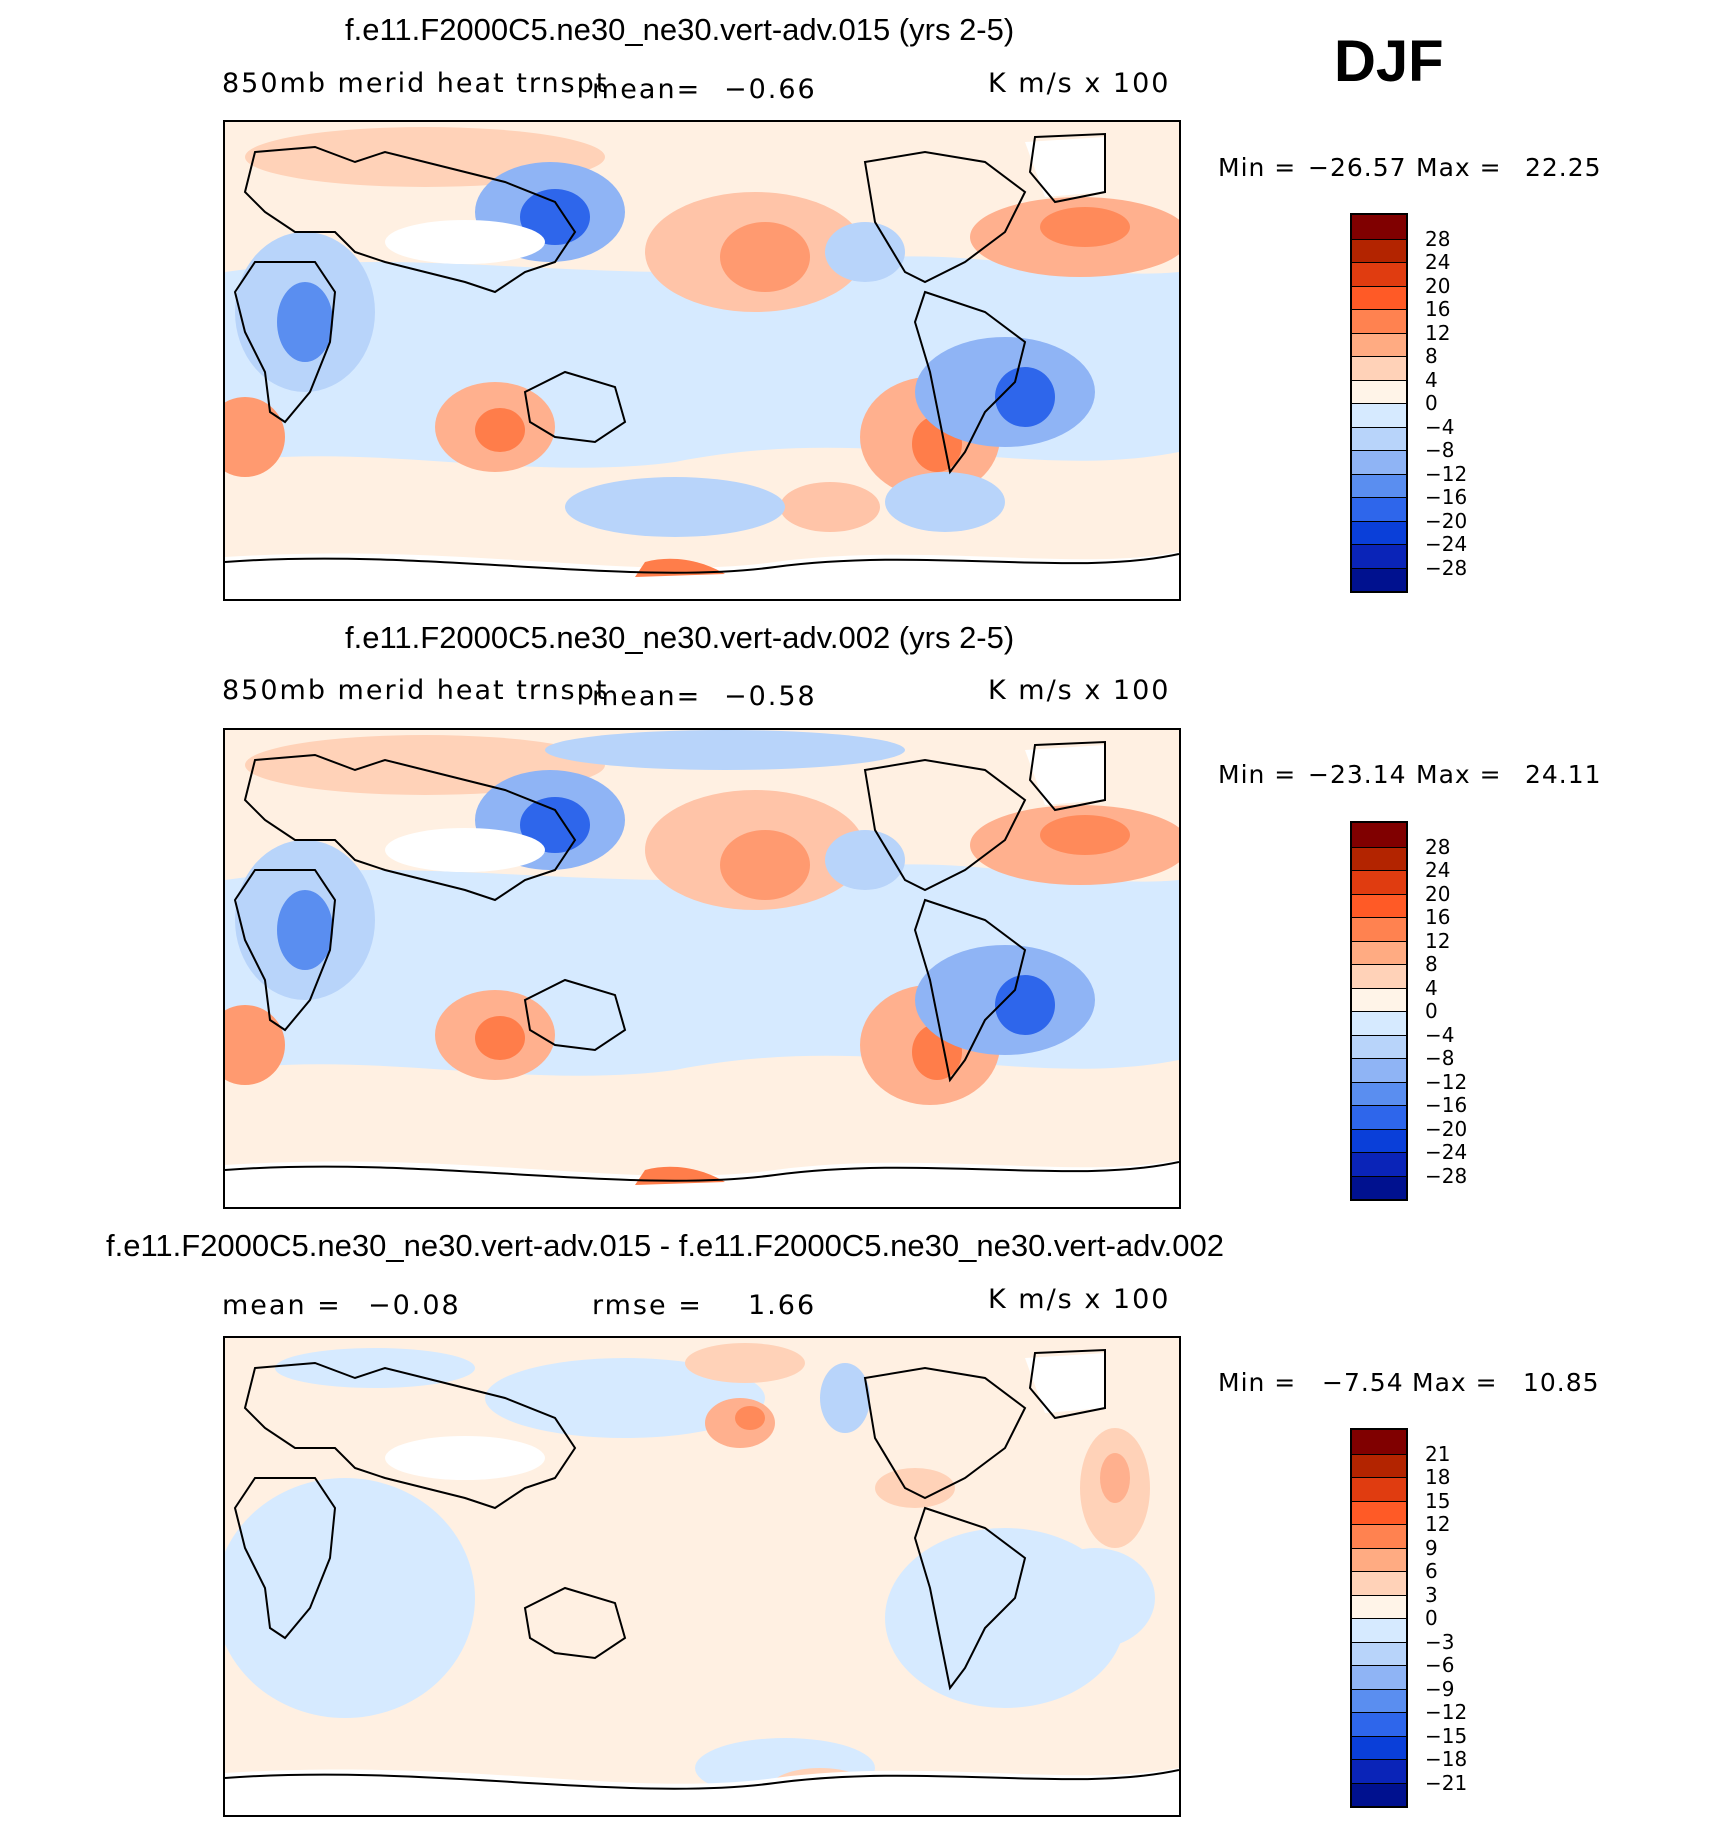 This screenshot has width=1710, height=1831. I want to click on colorbar-tick-label: −18, so click(1446, 1759).